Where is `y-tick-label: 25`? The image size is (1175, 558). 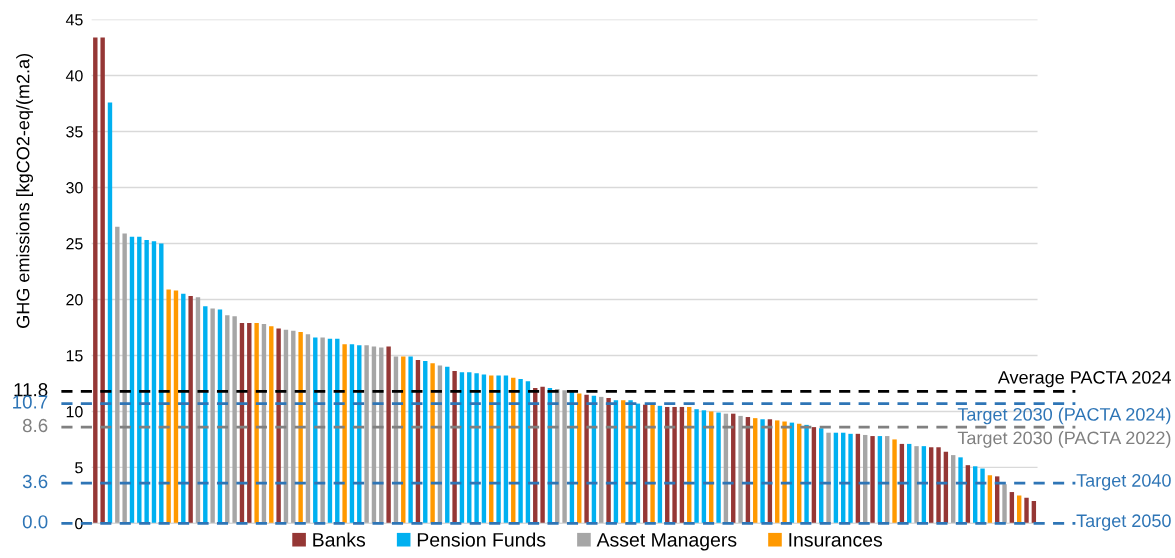
y-tick-label: 25 is located at coordinates (74, 244).